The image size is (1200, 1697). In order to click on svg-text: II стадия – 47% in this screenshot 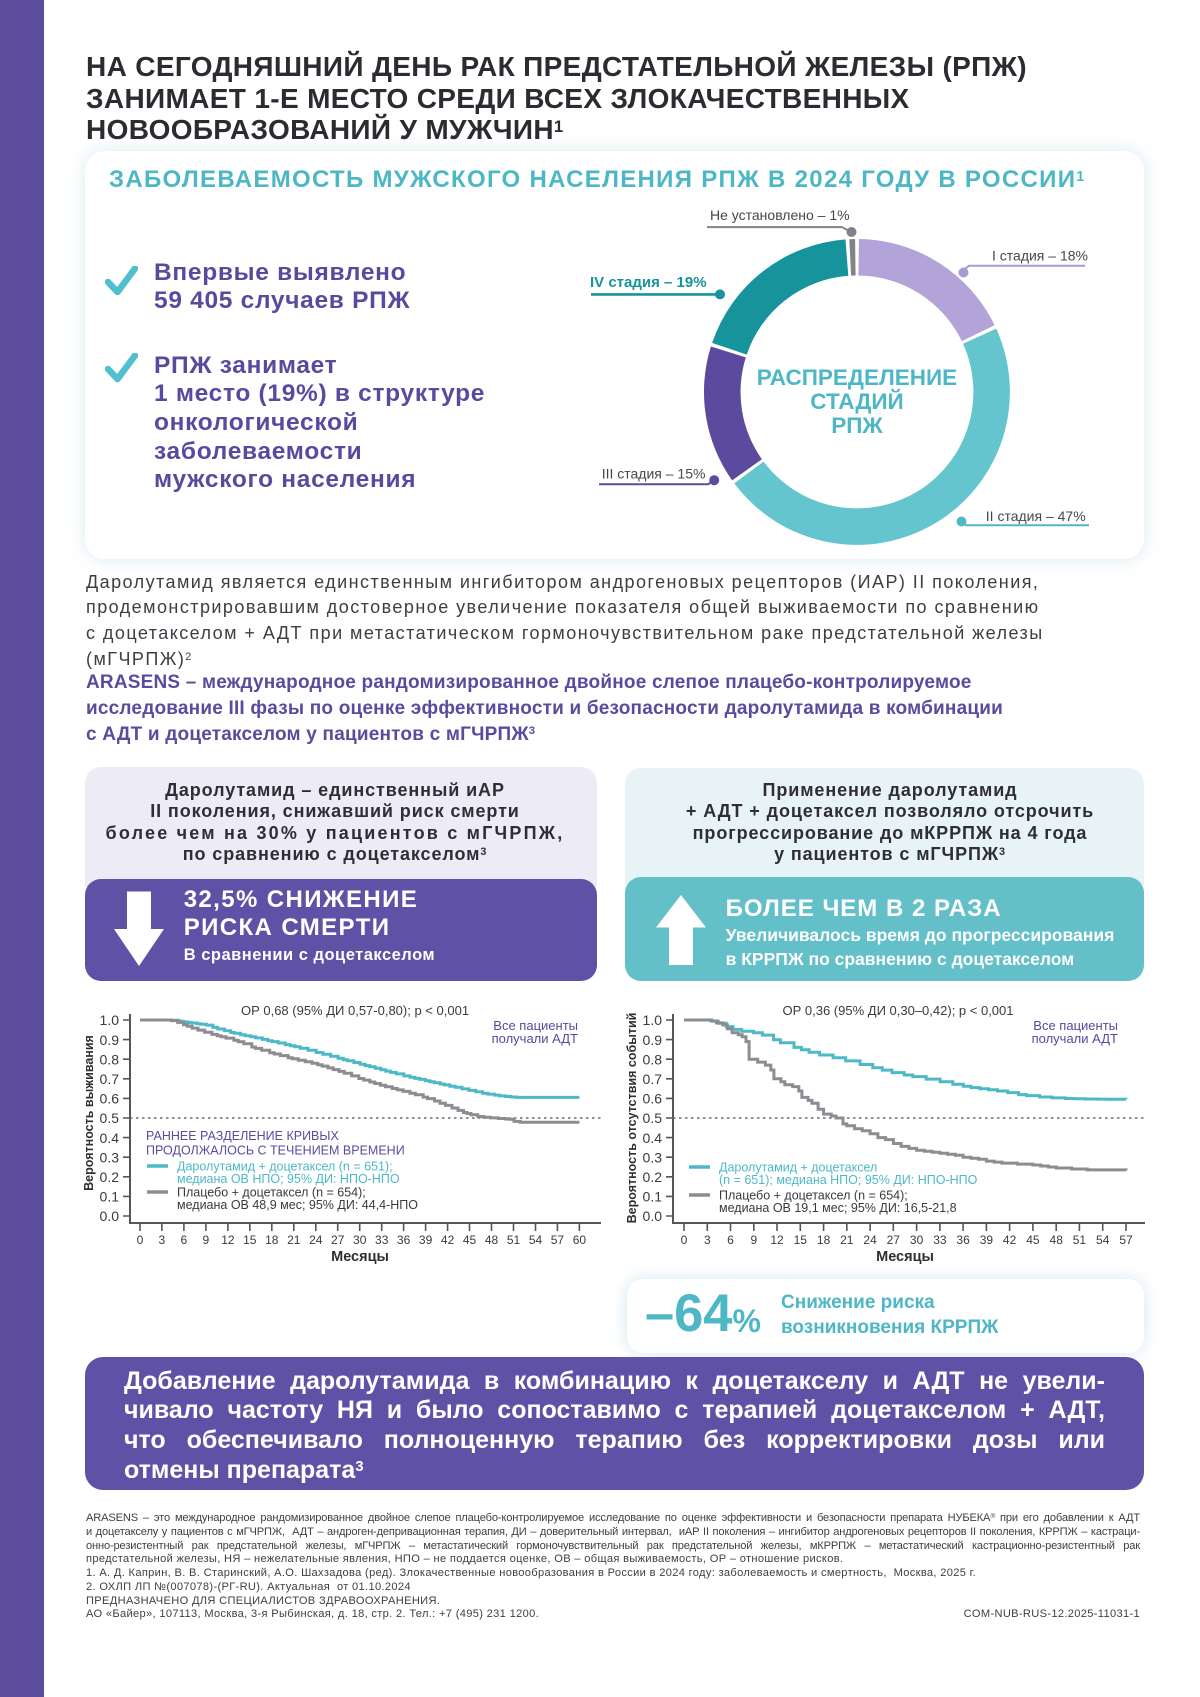, I will do `click(1036, 516)`.